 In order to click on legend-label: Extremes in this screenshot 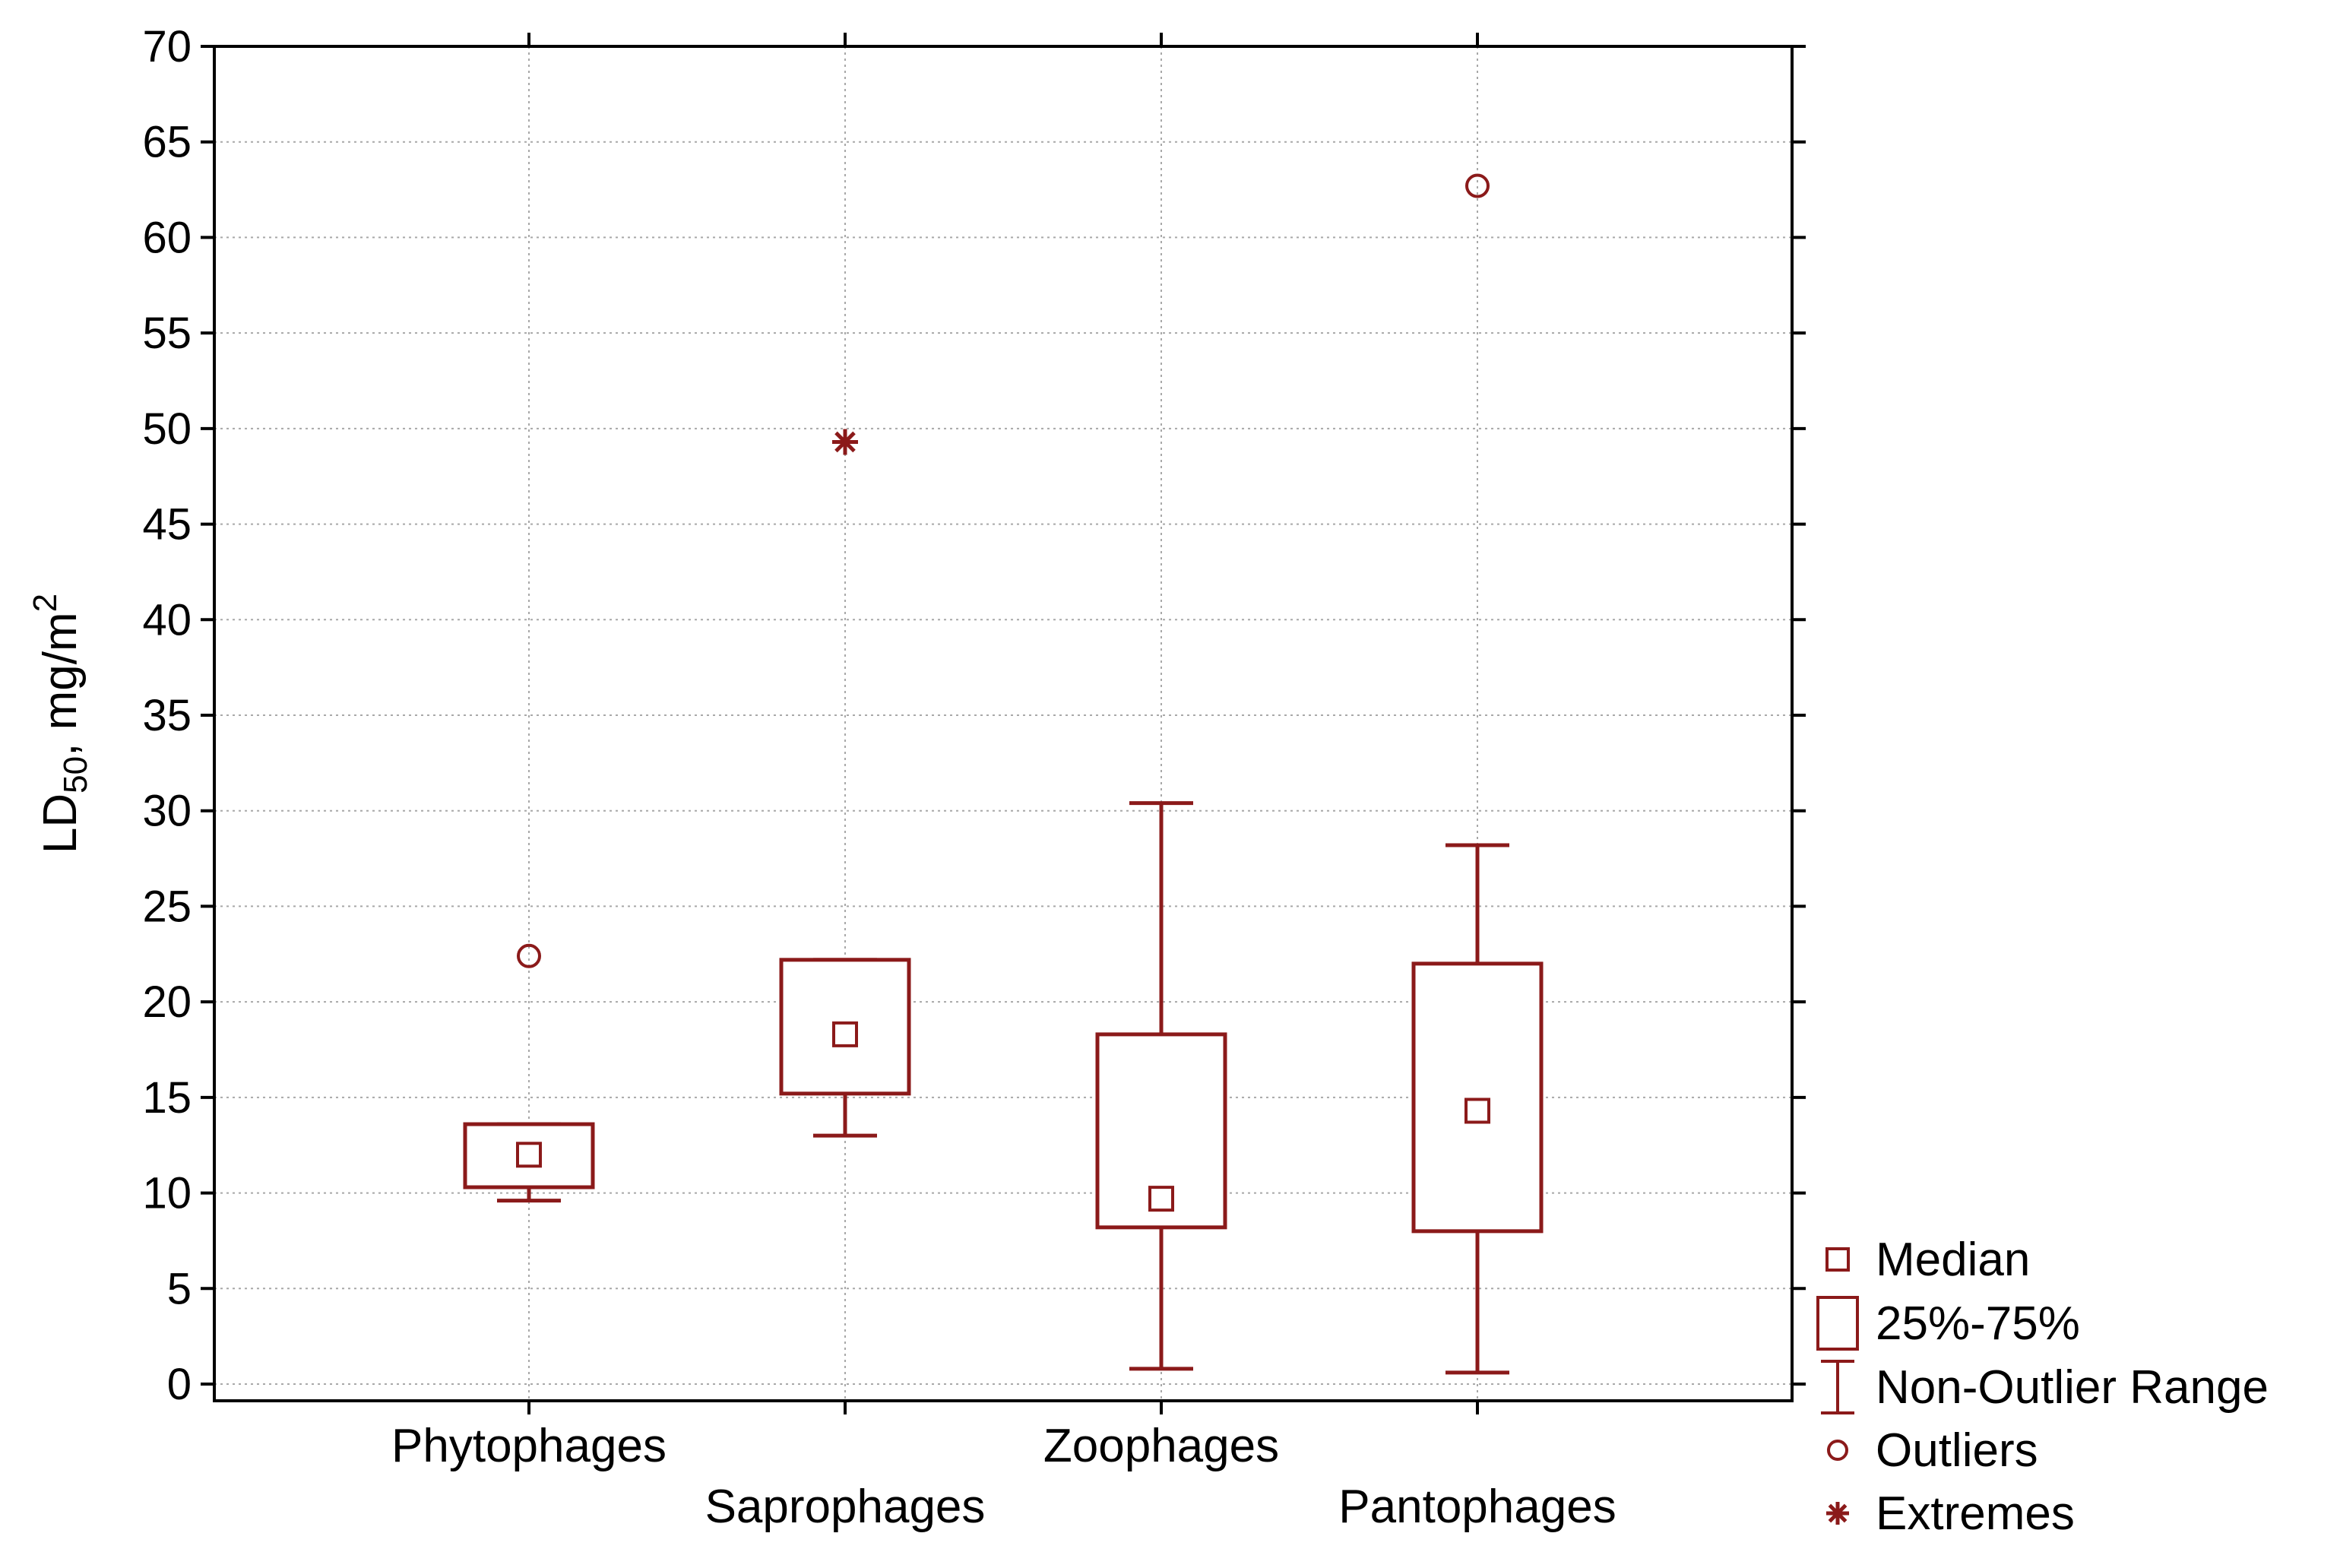, I will do `click(1975, 1513)`.